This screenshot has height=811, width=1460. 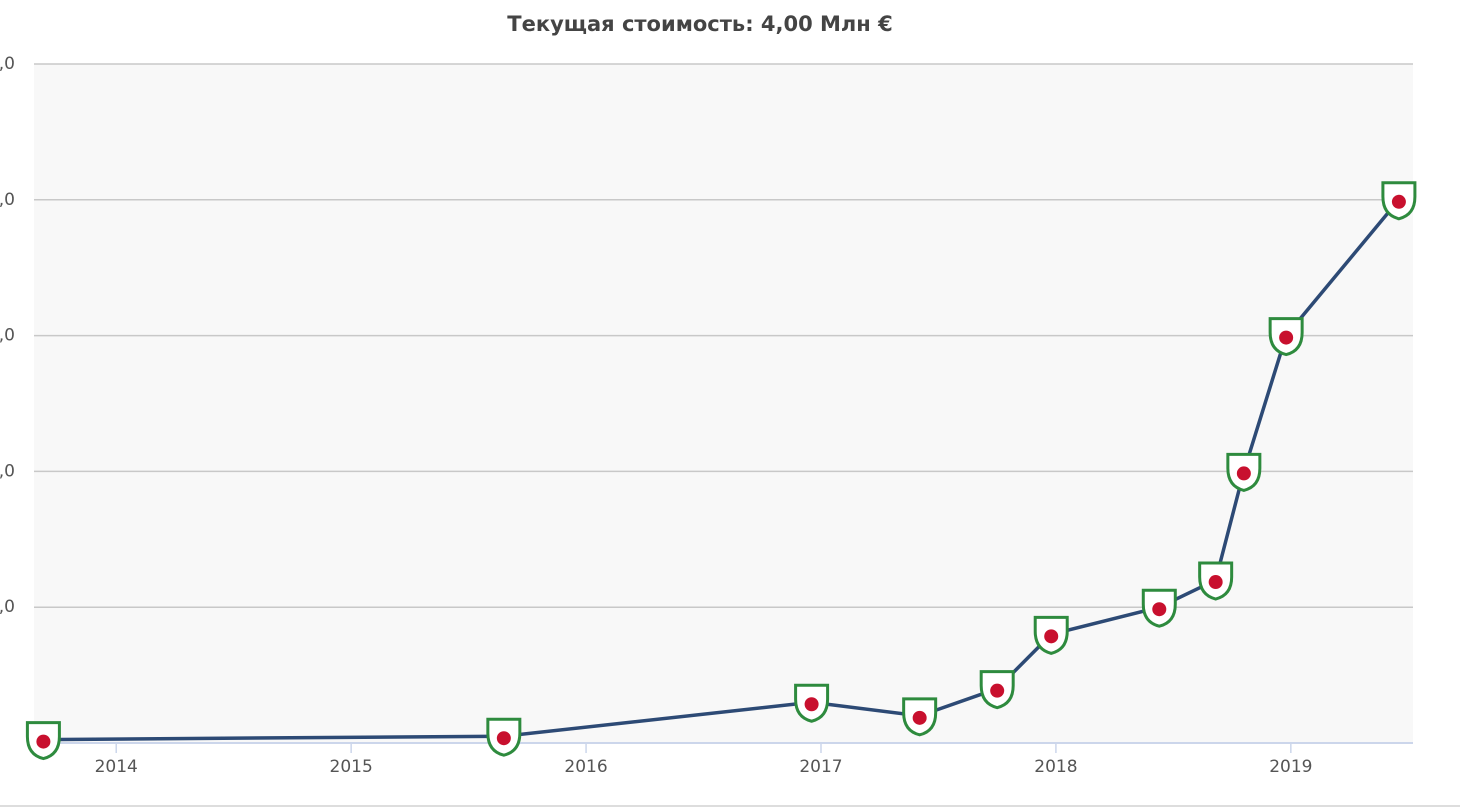 What do you see at coordinates (7, 607) in the screenshot?
I see `y-tick-label: 1,0` at bounding box center [7, 607].